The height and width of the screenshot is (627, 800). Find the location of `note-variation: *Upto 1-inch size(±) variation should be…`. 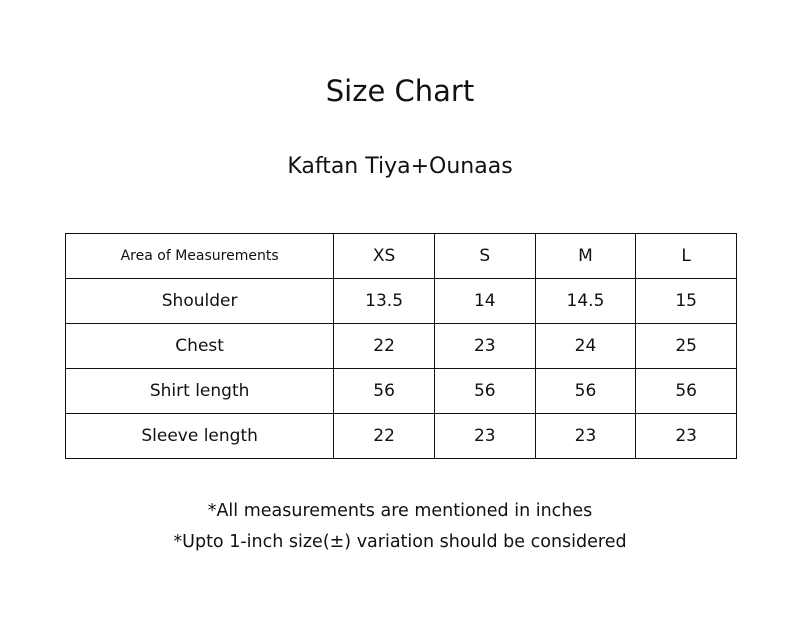

note-variation: *Upto 1-inch size(±) variation should be… is located at coordinates (400, 542).